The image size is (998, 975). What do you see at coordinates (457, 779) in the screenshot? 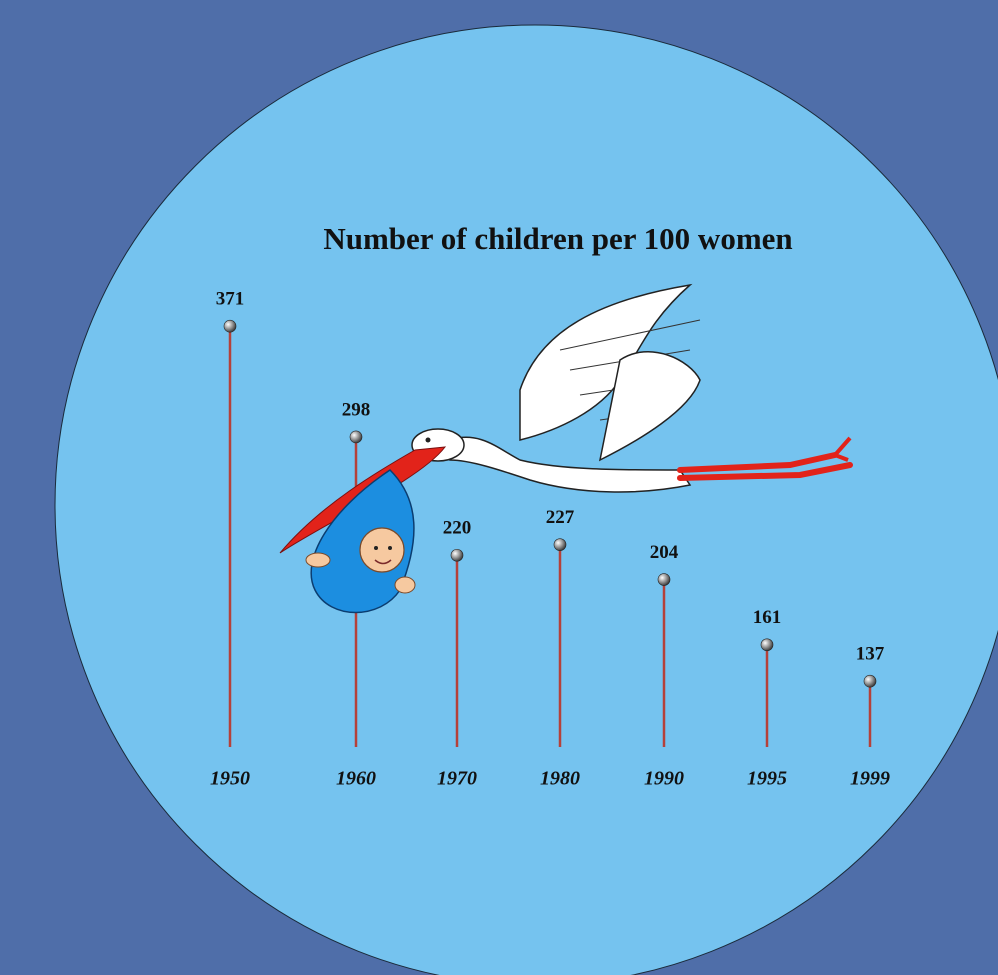
I see `x-tick-label: 1970` at bounding box center [457, 779].